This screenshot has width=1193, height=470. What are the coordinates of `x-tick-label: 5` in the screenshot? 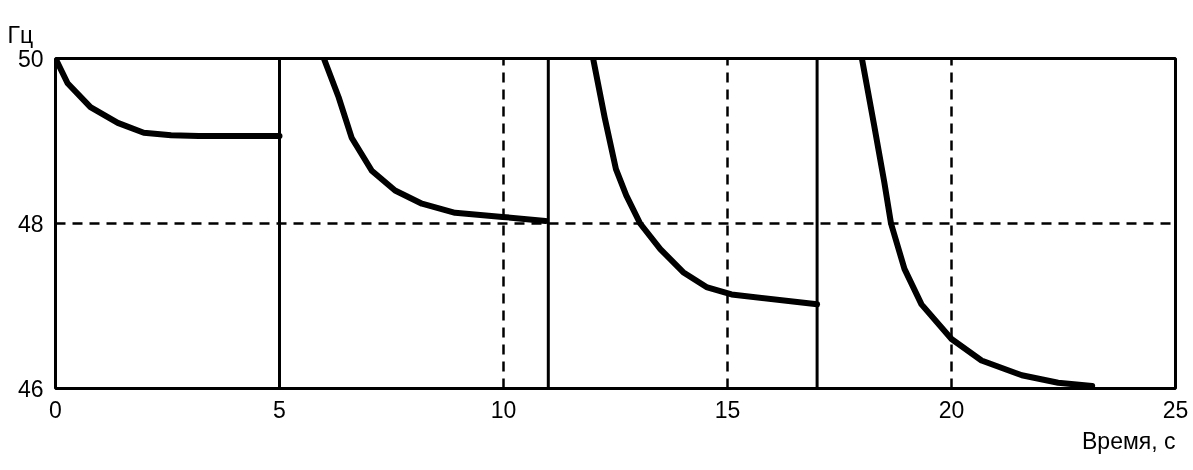 It's located at (279, 409).